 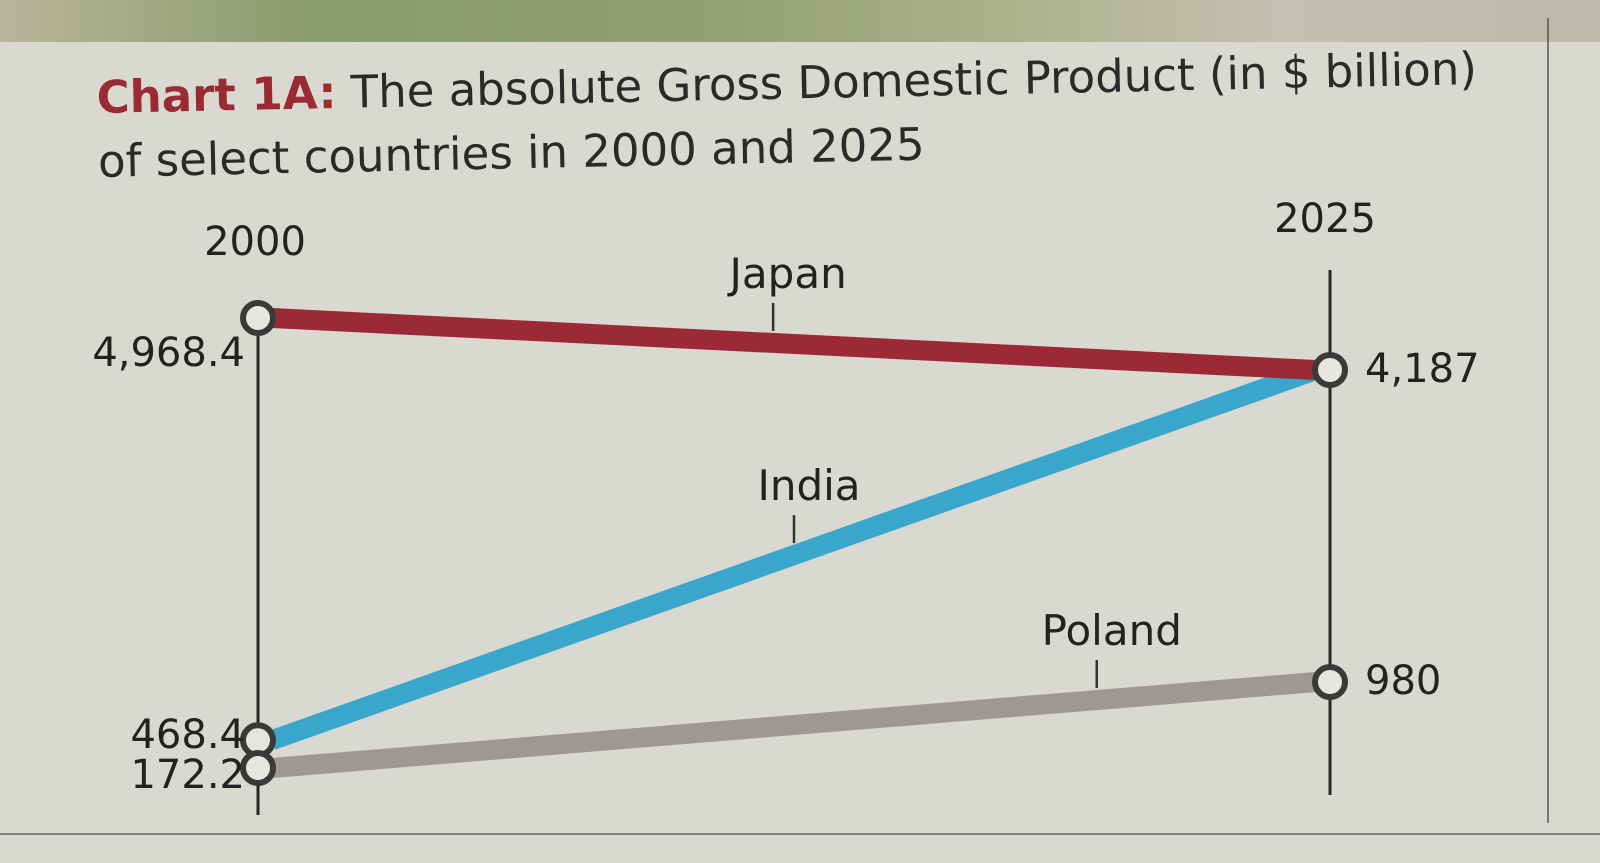 What do you see at coordinates (187, 735) in the screenshot?
I see `value-label-2000-india: 468.4` at bounding box center [187, 735].